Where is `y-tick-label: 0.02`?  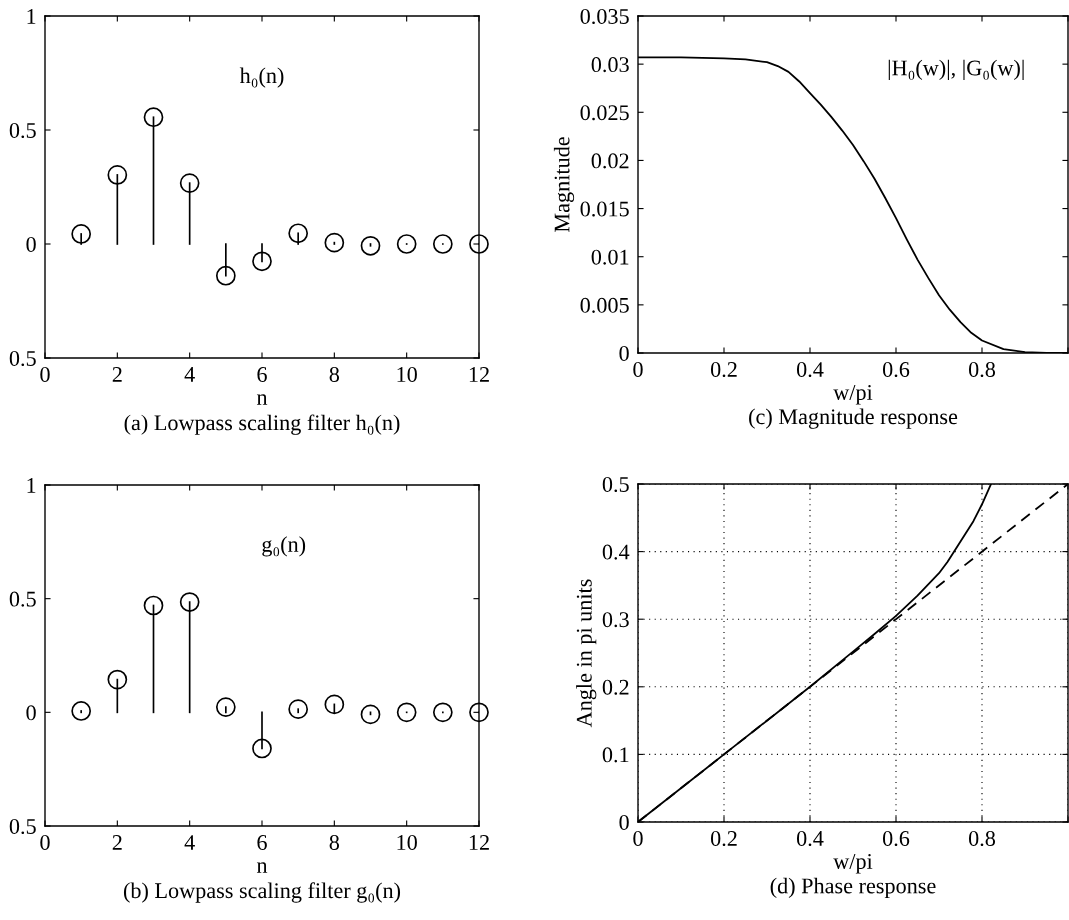
y-tick-label: 0.02 is located at coordinates (610, 161).